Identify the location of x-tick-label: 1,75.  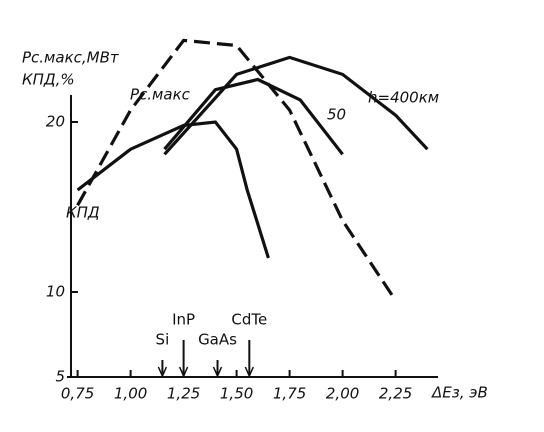
(289, 394).